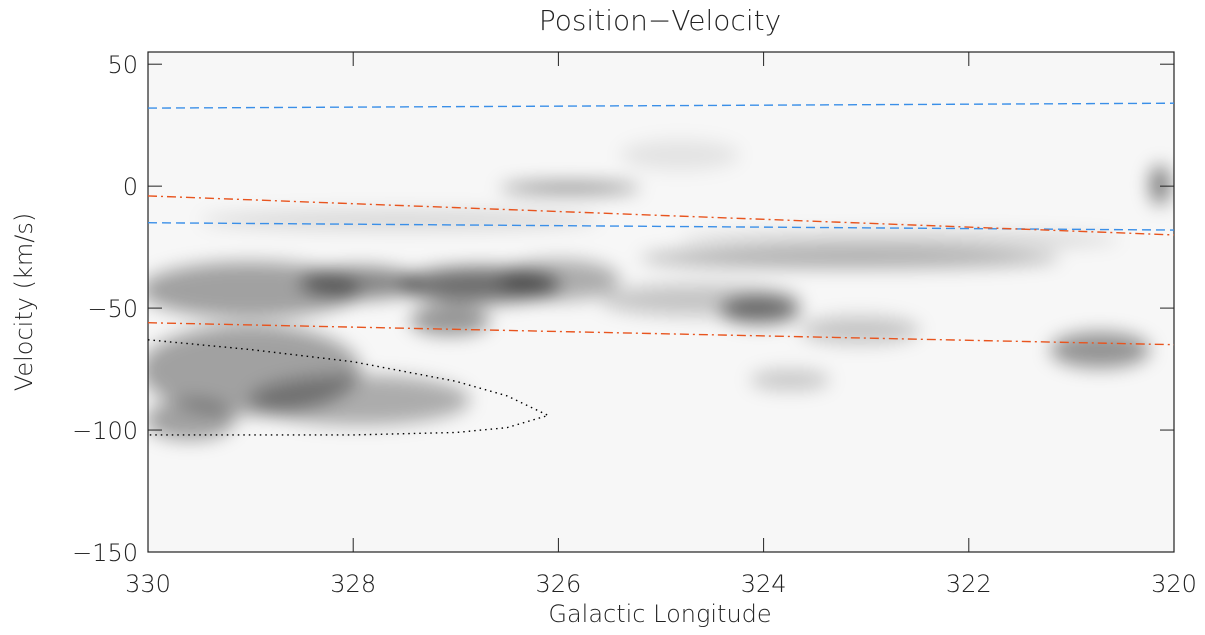 The height and width of the screenshot is (635, 1205). What do you see at coordinates (24, 302) in the screenshot?
I see `y-axis-label: Velocity (km/s)` at bounding box center [24, 302].